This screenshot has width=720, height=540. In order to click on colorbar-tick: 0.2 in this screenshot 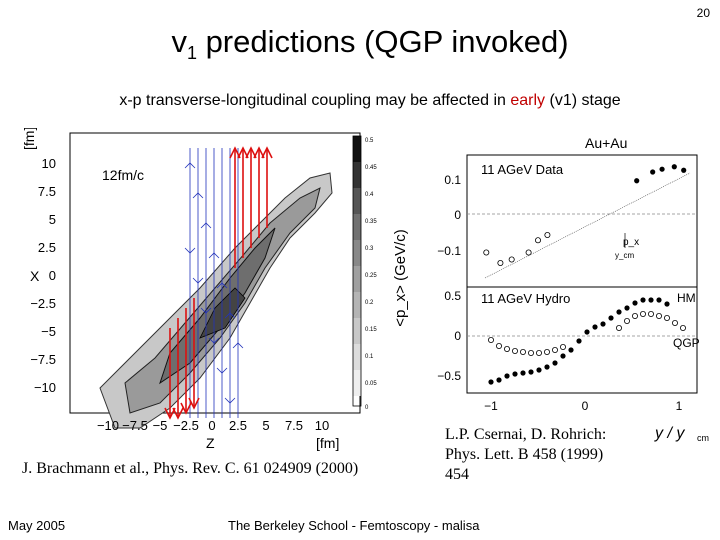, I will do `click(369, 303)`.